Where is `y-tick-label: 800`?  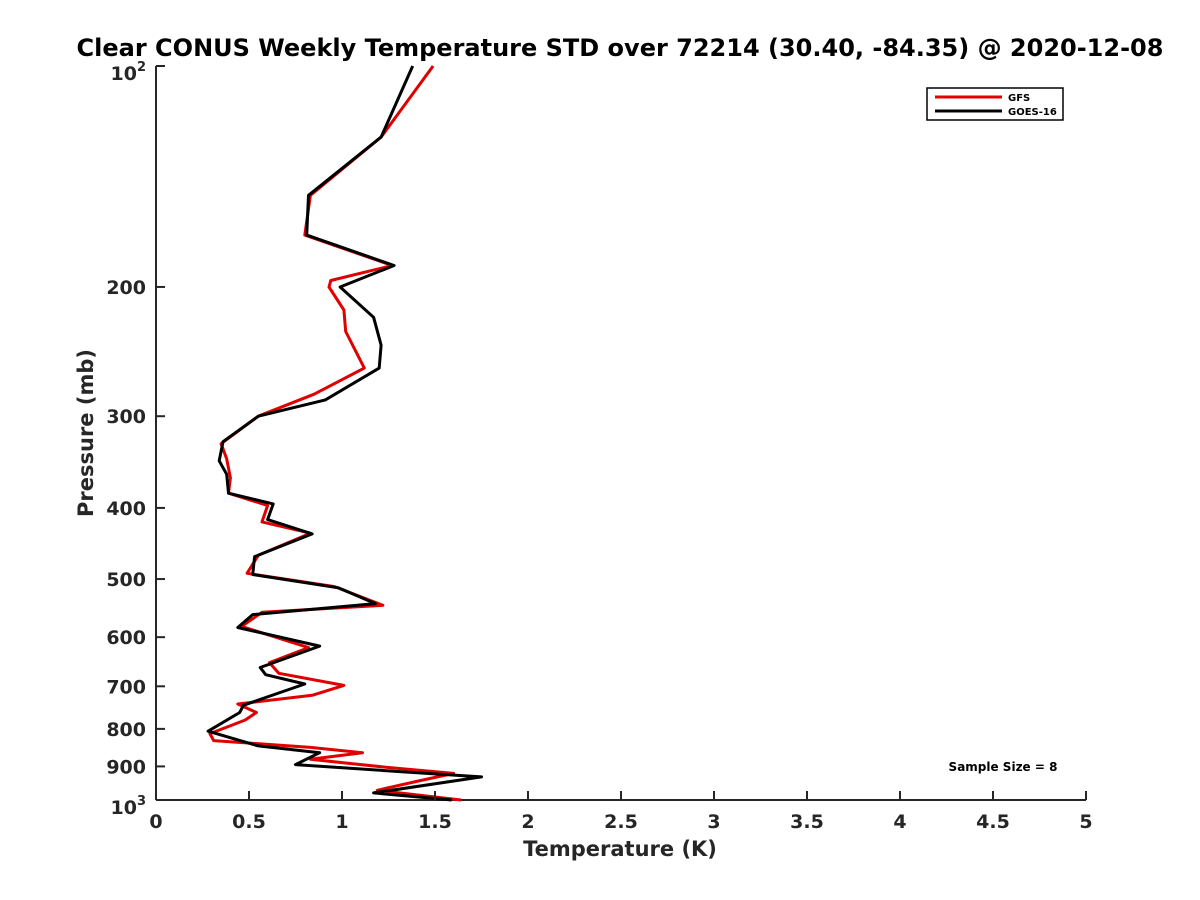
y-tick-label: 800 is located at coordinates (126, 730).